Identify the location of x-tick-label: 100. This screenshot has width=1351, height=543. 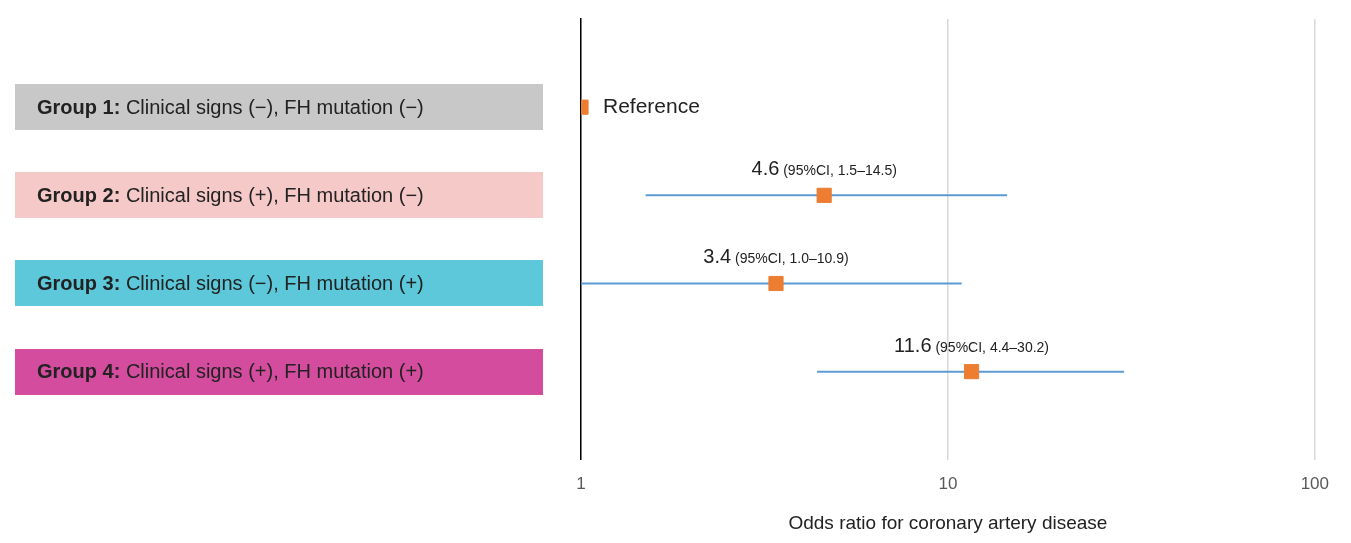
(1315, 483).